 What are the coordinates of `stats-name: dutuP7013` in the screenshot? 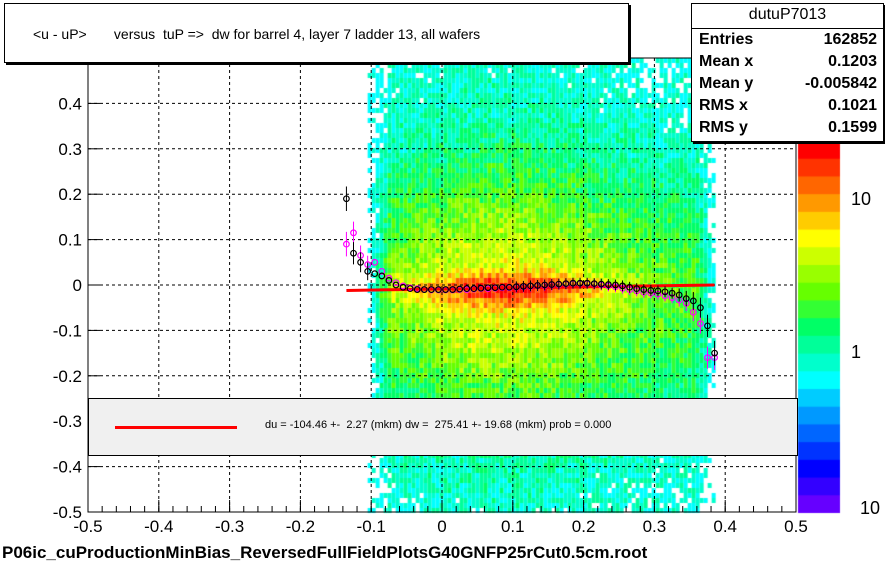 It's located at (787, 14).